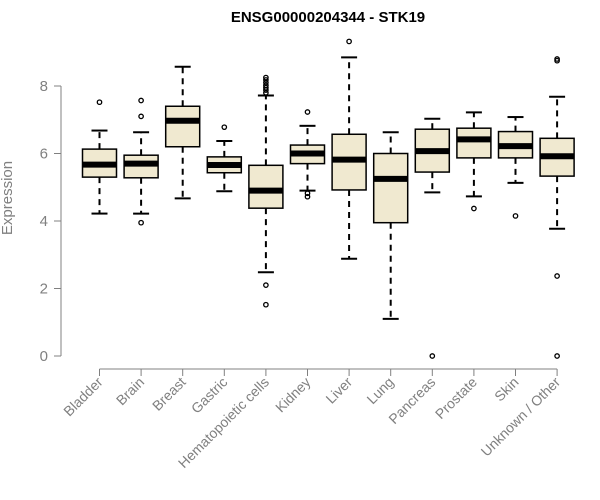  I want to click on x-tick-label: Liver, so click(338, 390).